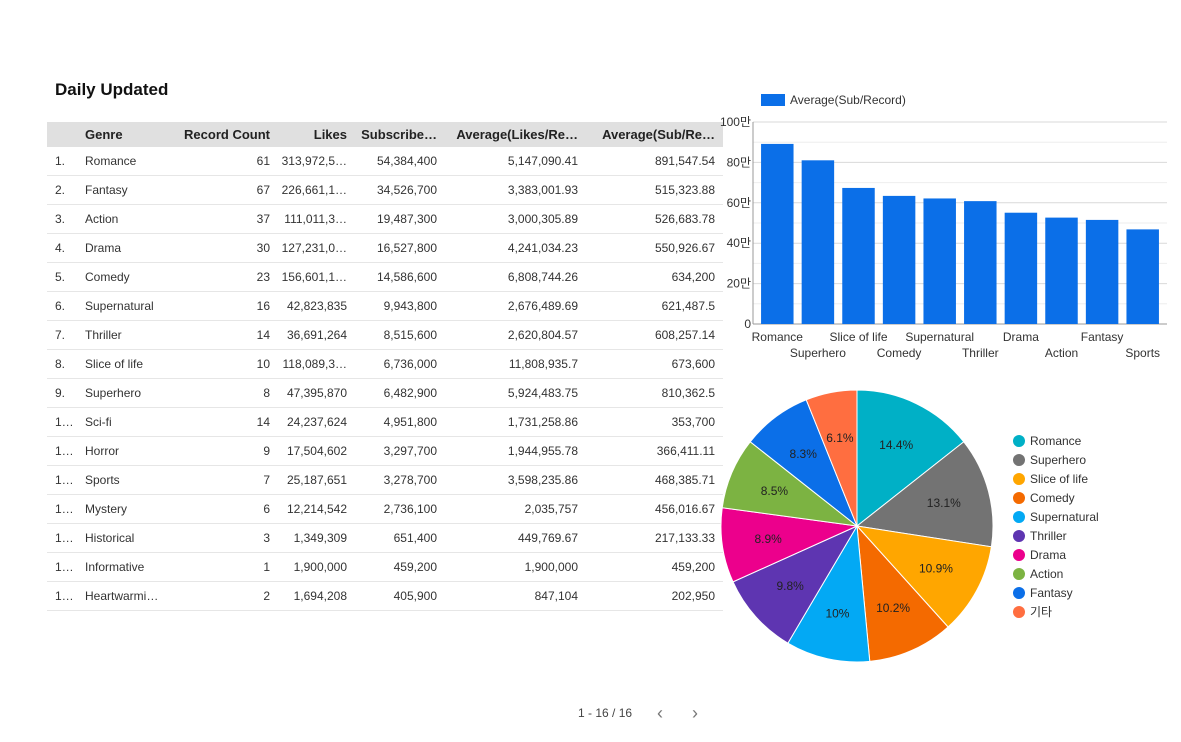  I want to click on genre-cell: Fantasy, so click(127, 190).